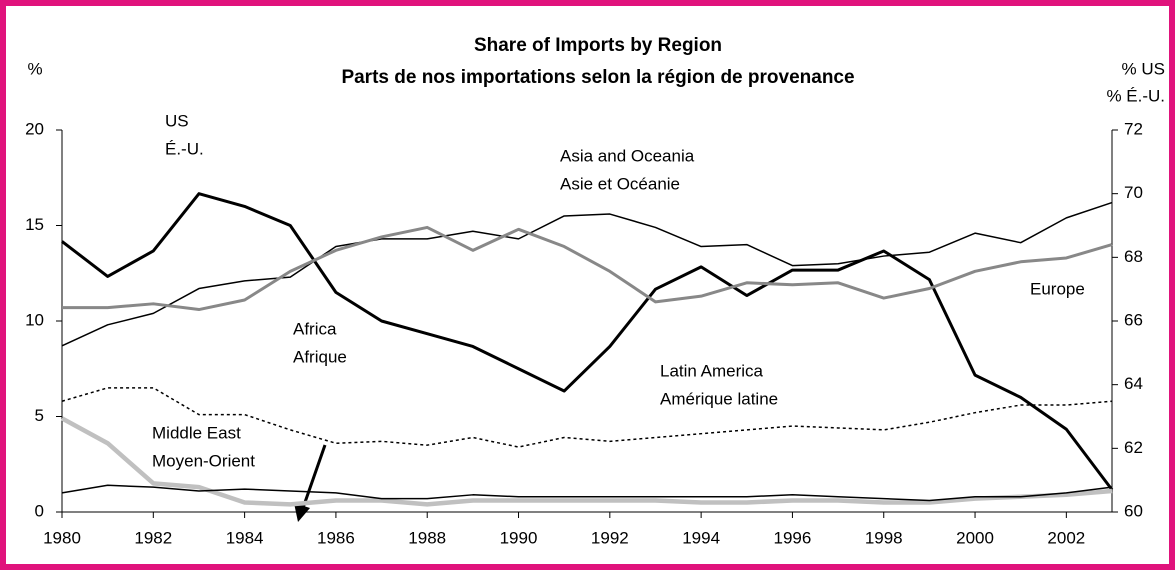 This screenshot has height=570, width=1175. I want to click on x-tick-label: 2002, so click(1066, 537).